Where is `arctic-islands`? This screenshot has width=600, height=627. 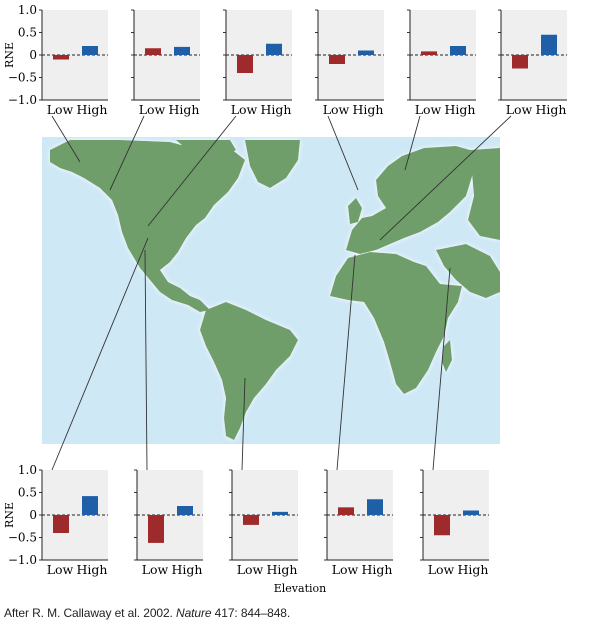 arctic-islands is located at coordinates (206, 149).